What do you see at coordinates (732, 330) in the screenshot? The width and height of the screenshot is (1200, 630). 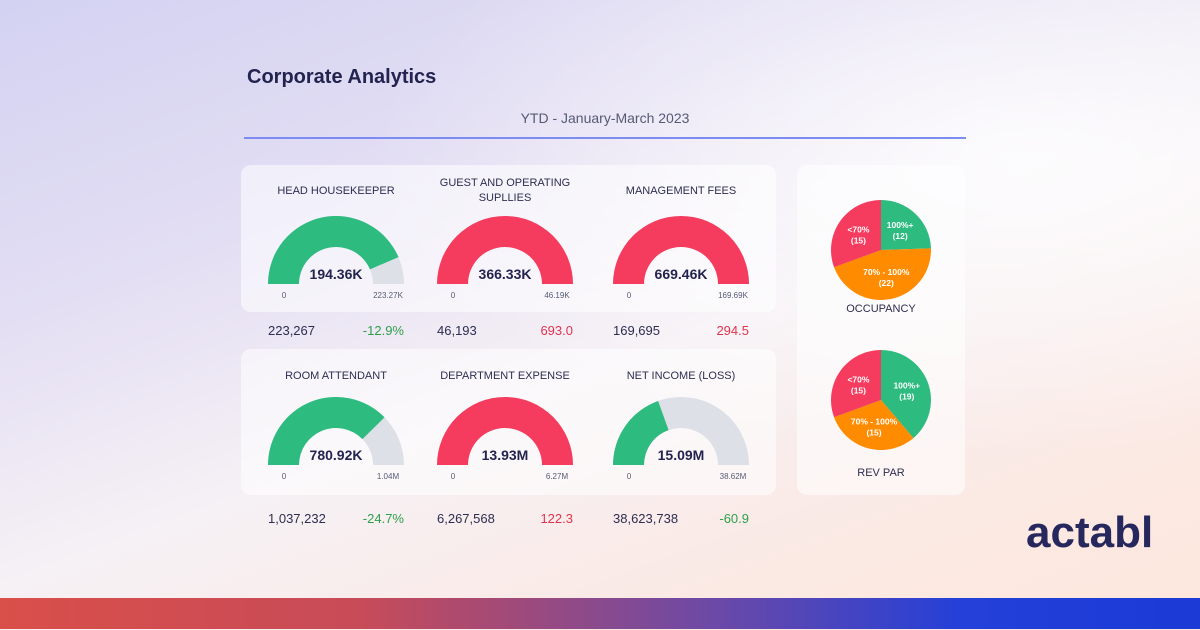 I see `gauge-variance: 294.5` at bounding box center [732, 330].